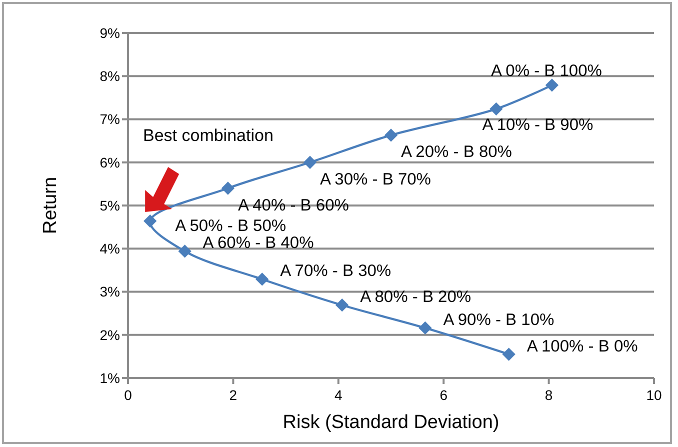  What do you see at coordinates (376, 179) in the screenshot?
I see `annotation: A 30% - B 70%` at bounding box center [376, 179].